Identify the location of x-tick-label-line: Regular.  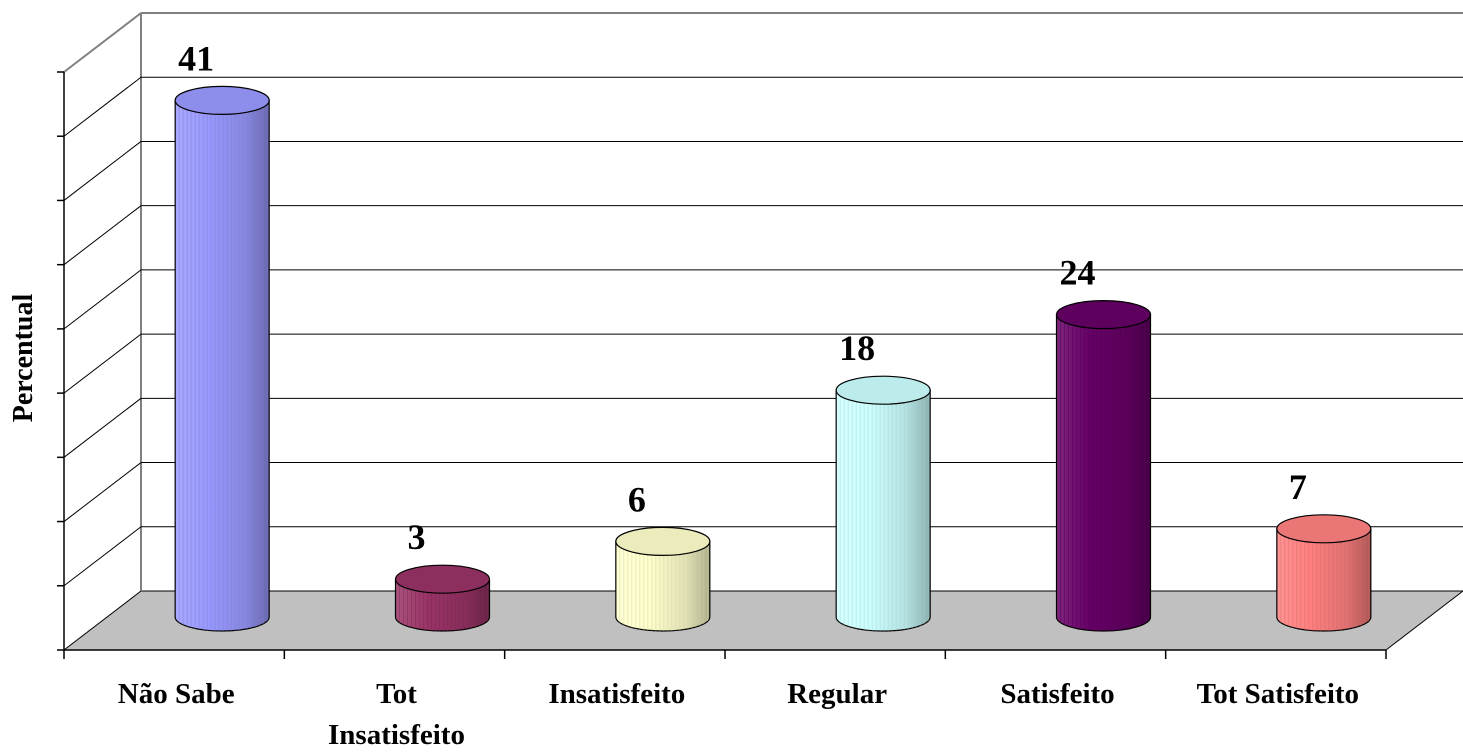
(837, 694).